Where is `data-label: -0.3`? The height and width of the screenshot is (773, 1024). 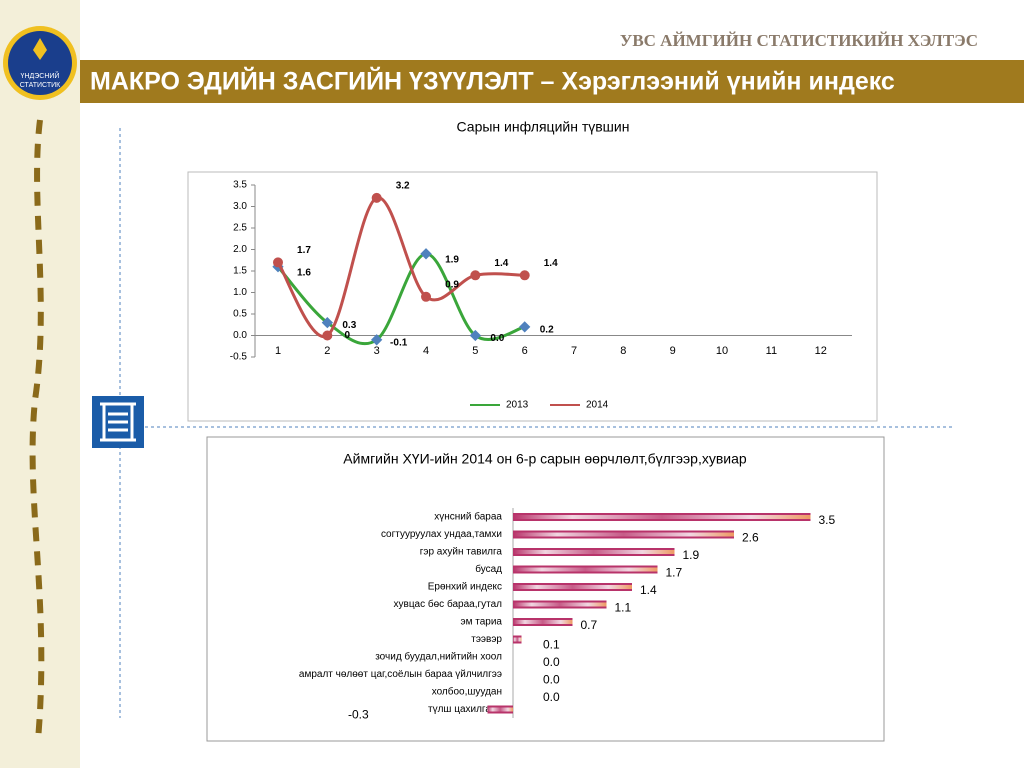
data-label: -0.3 is located at coordinates (358, 715).